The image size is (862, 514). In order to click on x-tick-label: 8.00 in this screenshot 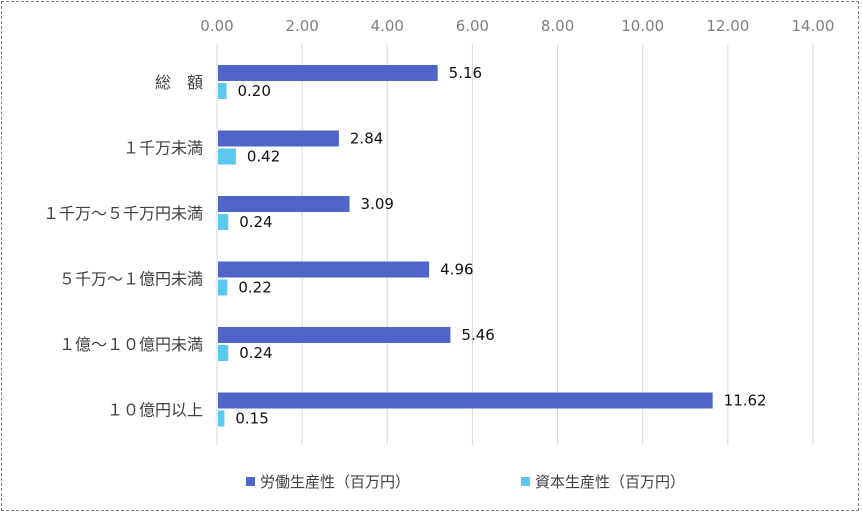, I will do `click(557, 26)`.